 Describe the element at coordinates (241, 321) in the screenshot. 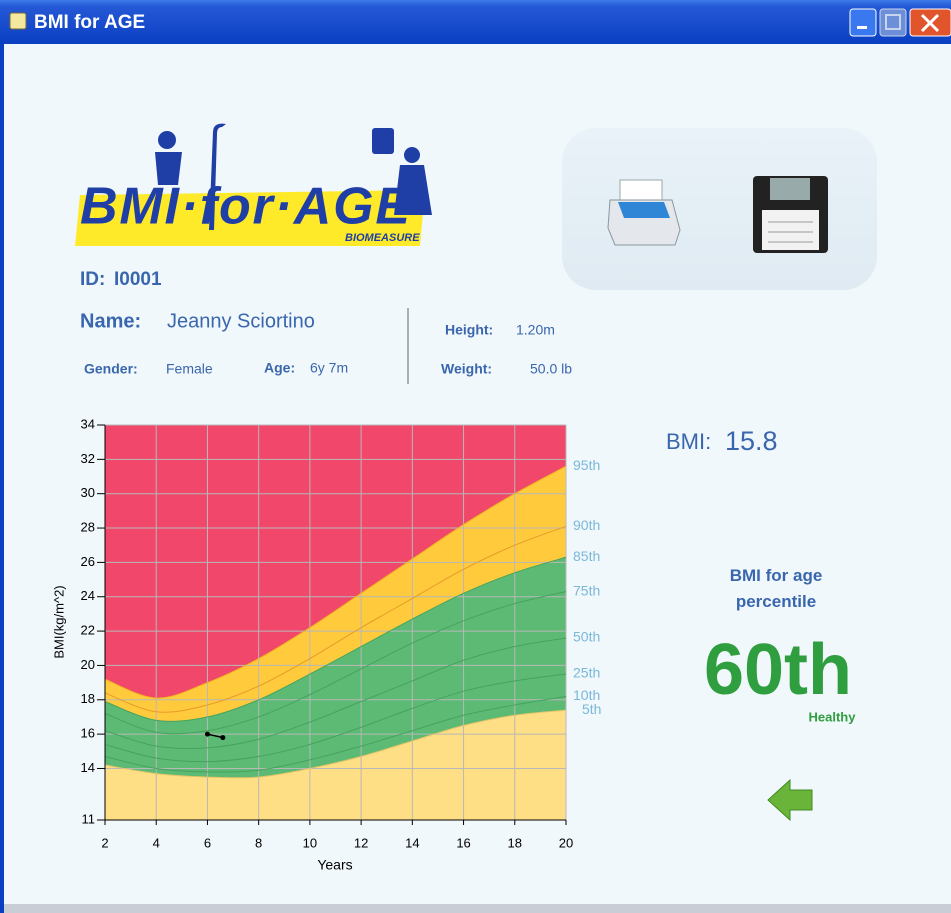

I see `name-value: Jeanny Sciortino` at that location.